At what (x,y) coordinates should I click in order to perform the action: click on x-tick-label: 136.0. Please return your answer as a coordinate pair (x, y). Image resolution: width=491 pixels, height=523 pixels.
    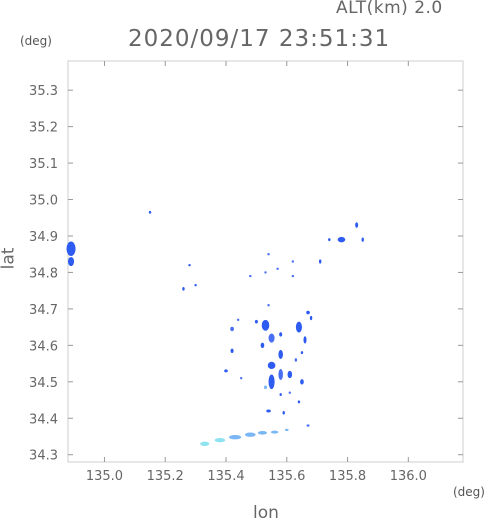
    Looking at the image, I should click on (408, 476).